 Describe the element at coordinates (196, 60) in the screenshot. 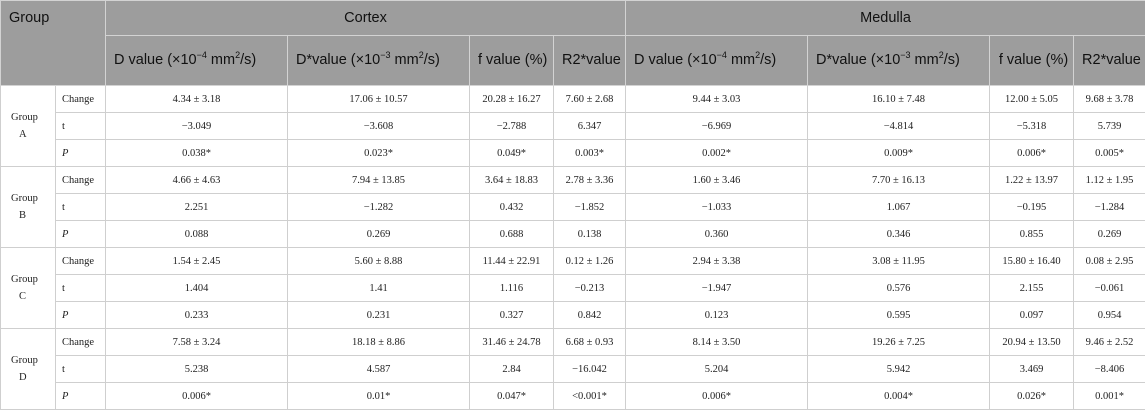

I see `cortex-d-value-header: D value (×10−4 mm2/s)` at that location.